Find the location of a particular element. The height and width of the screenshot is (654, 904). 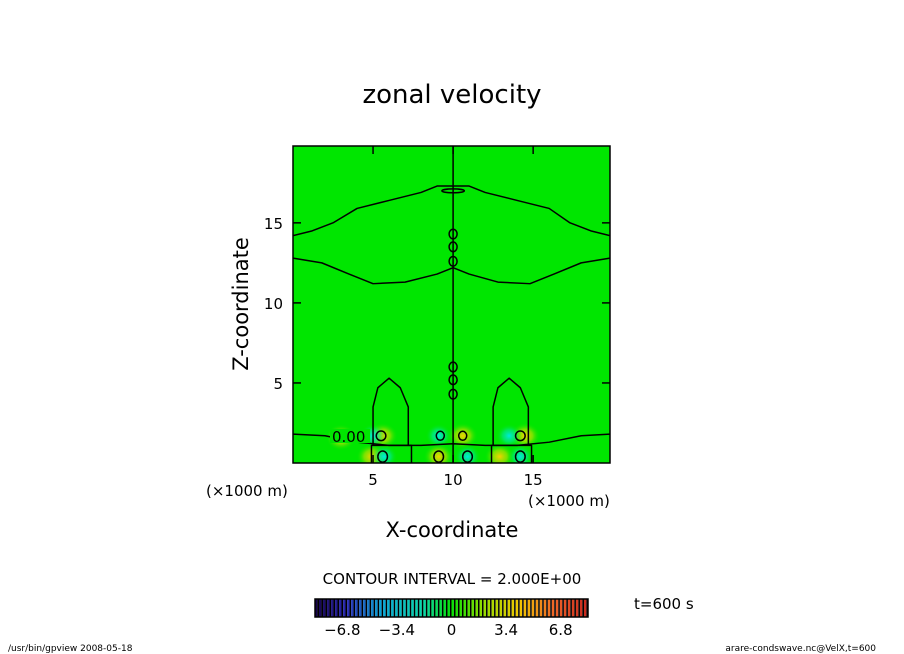

y-tick-label: 5 is located at coordinates (278, 384).